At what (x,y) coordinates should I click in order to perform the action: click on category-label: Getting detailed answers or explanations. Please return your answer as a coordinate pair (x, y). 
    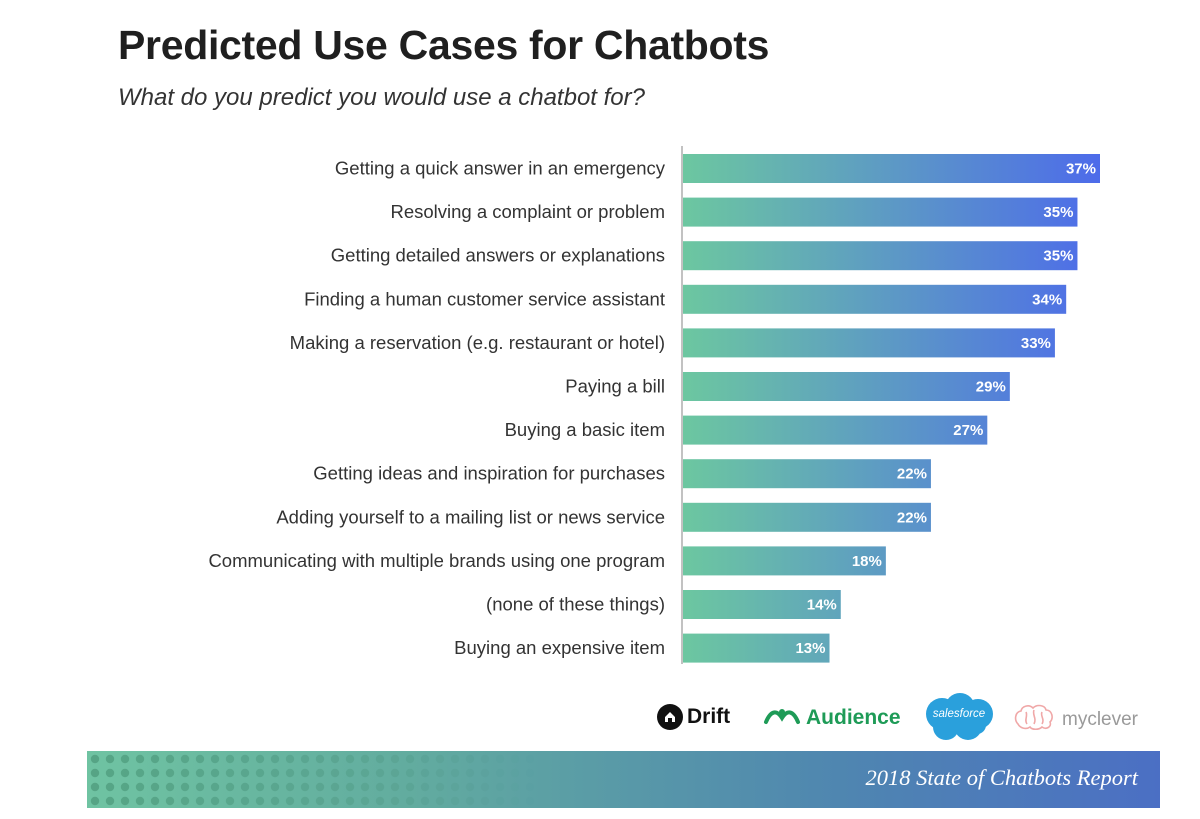
    Looking at the image, I should click on (498, 255).